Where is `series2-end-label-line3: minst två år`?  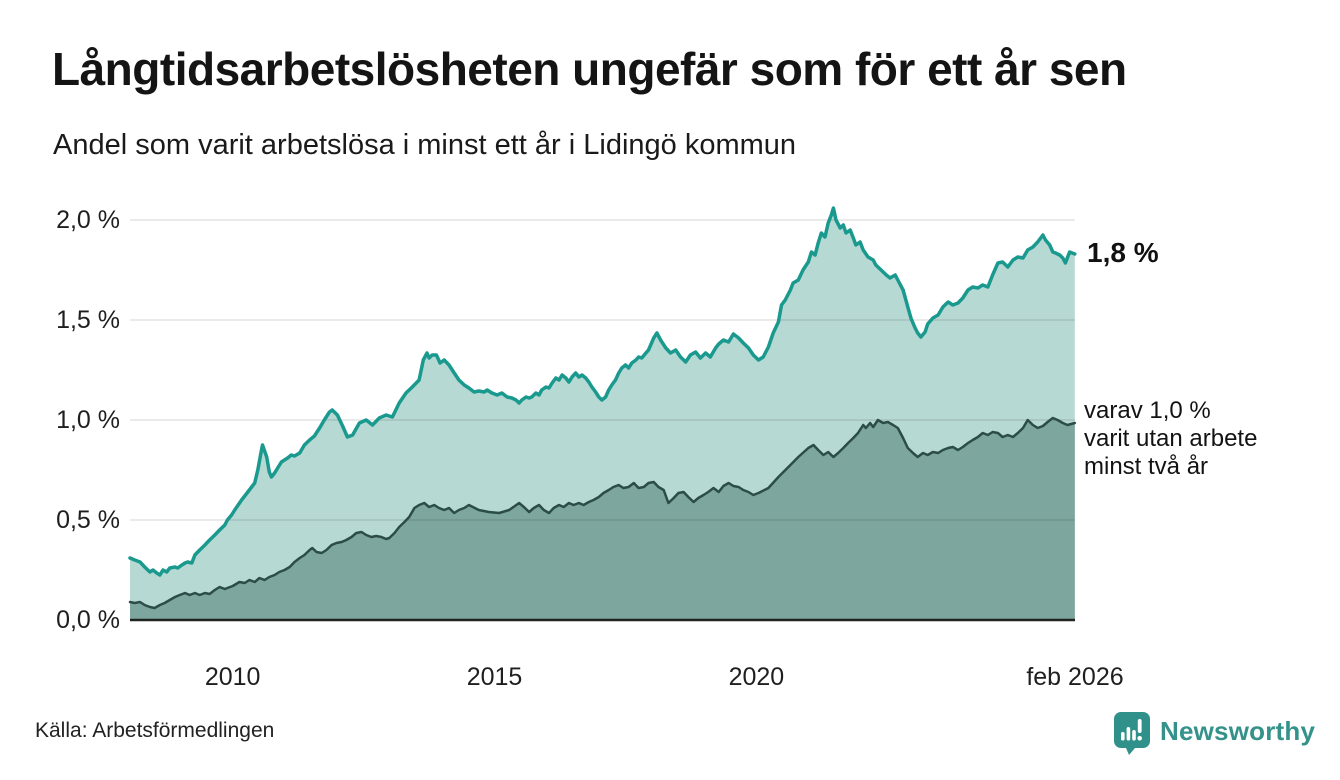
series2-end-label-line3: minst två år is located at coordinates (1146, 466).